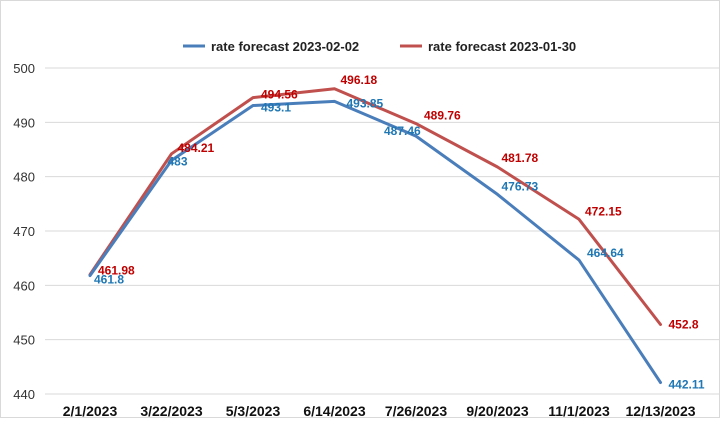 The image size is (720, 423). Describe the element at coordinates (109, 280) in the screenshot. I see `data-label-s1-p1: 461.8` at that location.